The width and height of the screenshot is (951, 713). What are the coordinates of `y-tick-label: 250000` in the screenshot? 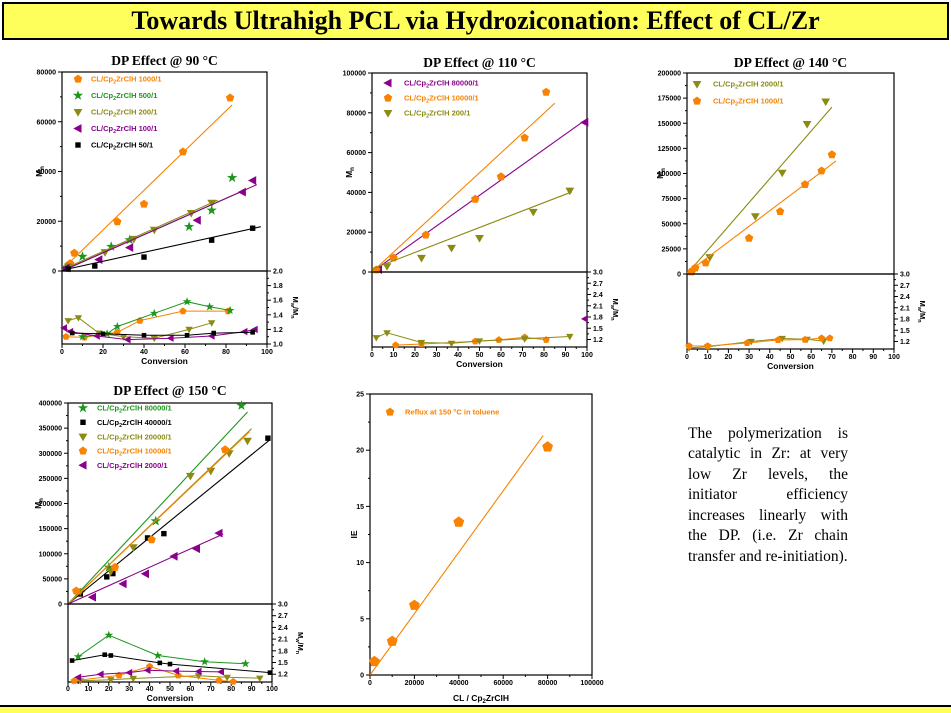 It's located at (50, 479).